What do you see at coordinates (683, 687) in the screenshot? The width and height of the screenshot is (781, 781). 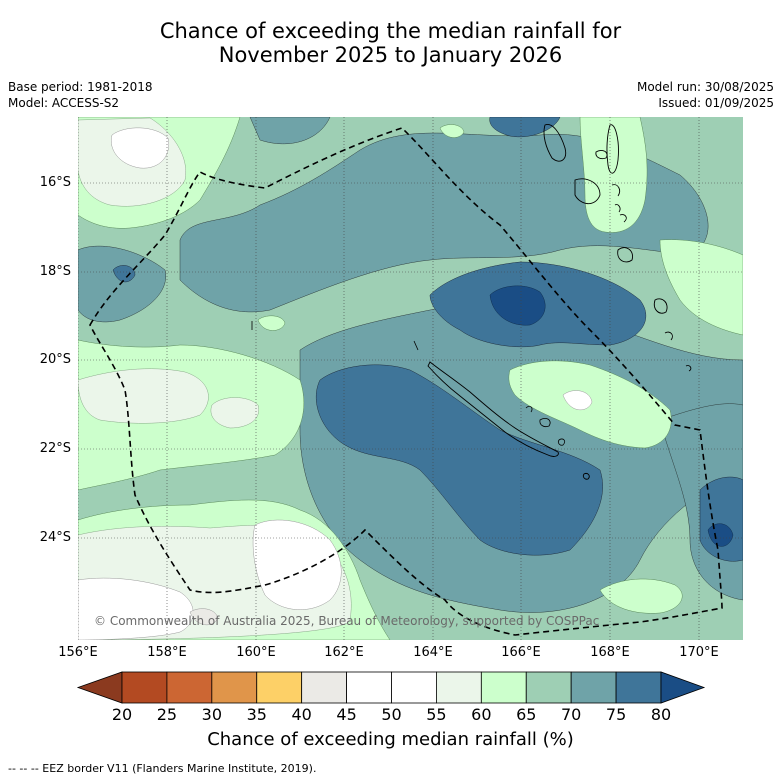 I see `colorbar-extension-high` at bounding box center [683, 687].